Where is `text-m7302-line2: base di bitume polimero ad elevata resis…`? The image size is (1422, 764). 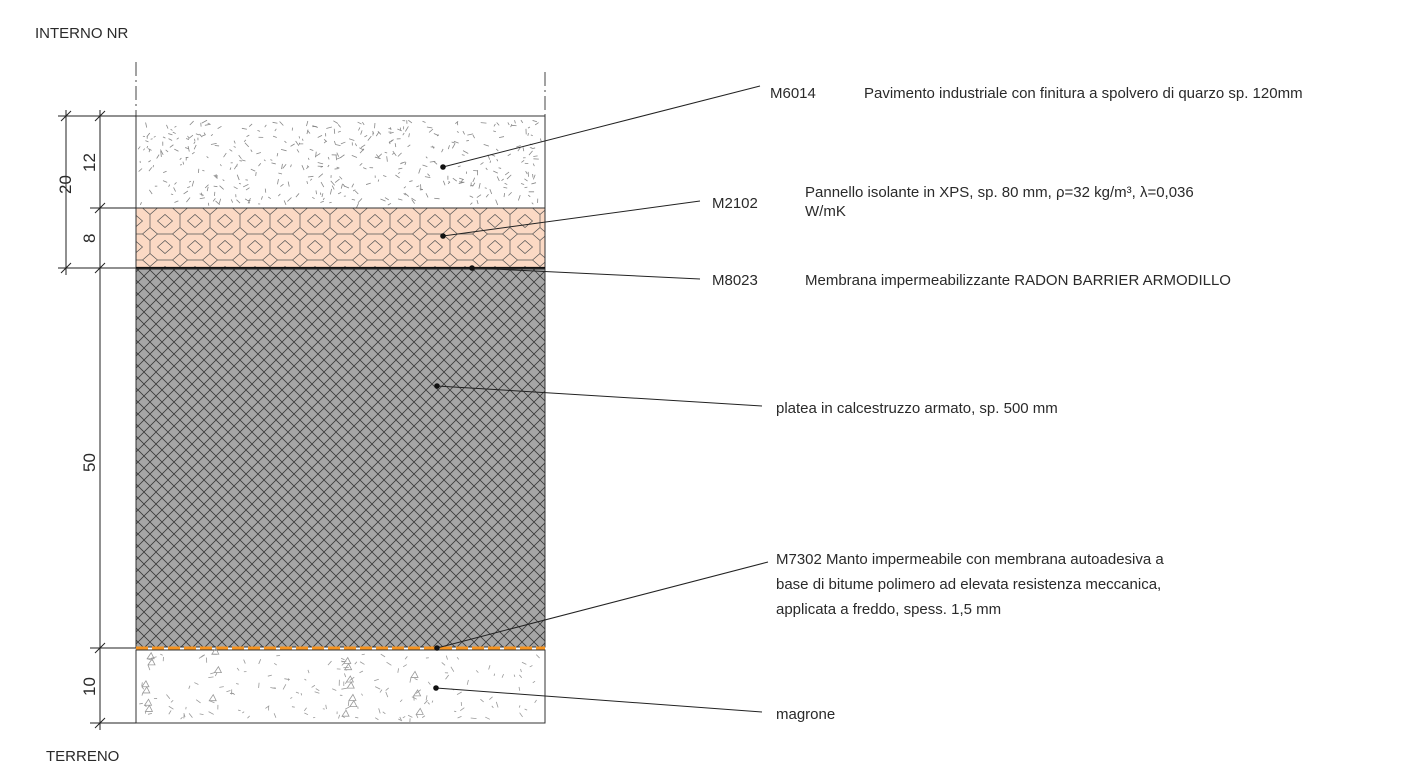 text-m7302-line2: base di bitume polimero ad elevata resis… is located at coordinates (968, 584).